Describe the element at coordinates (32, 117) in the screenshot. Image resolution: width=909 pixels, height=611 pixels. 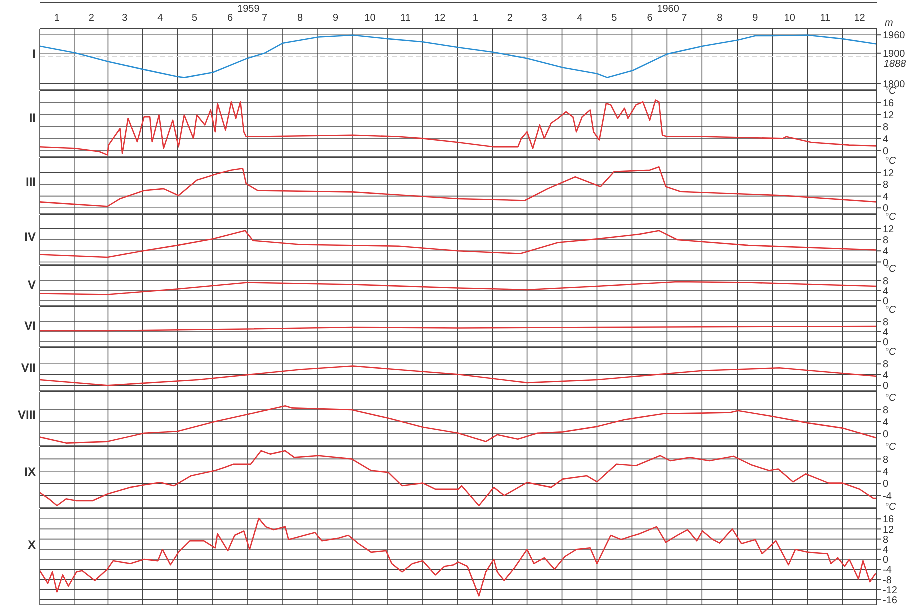
I see `text: II` at that location.